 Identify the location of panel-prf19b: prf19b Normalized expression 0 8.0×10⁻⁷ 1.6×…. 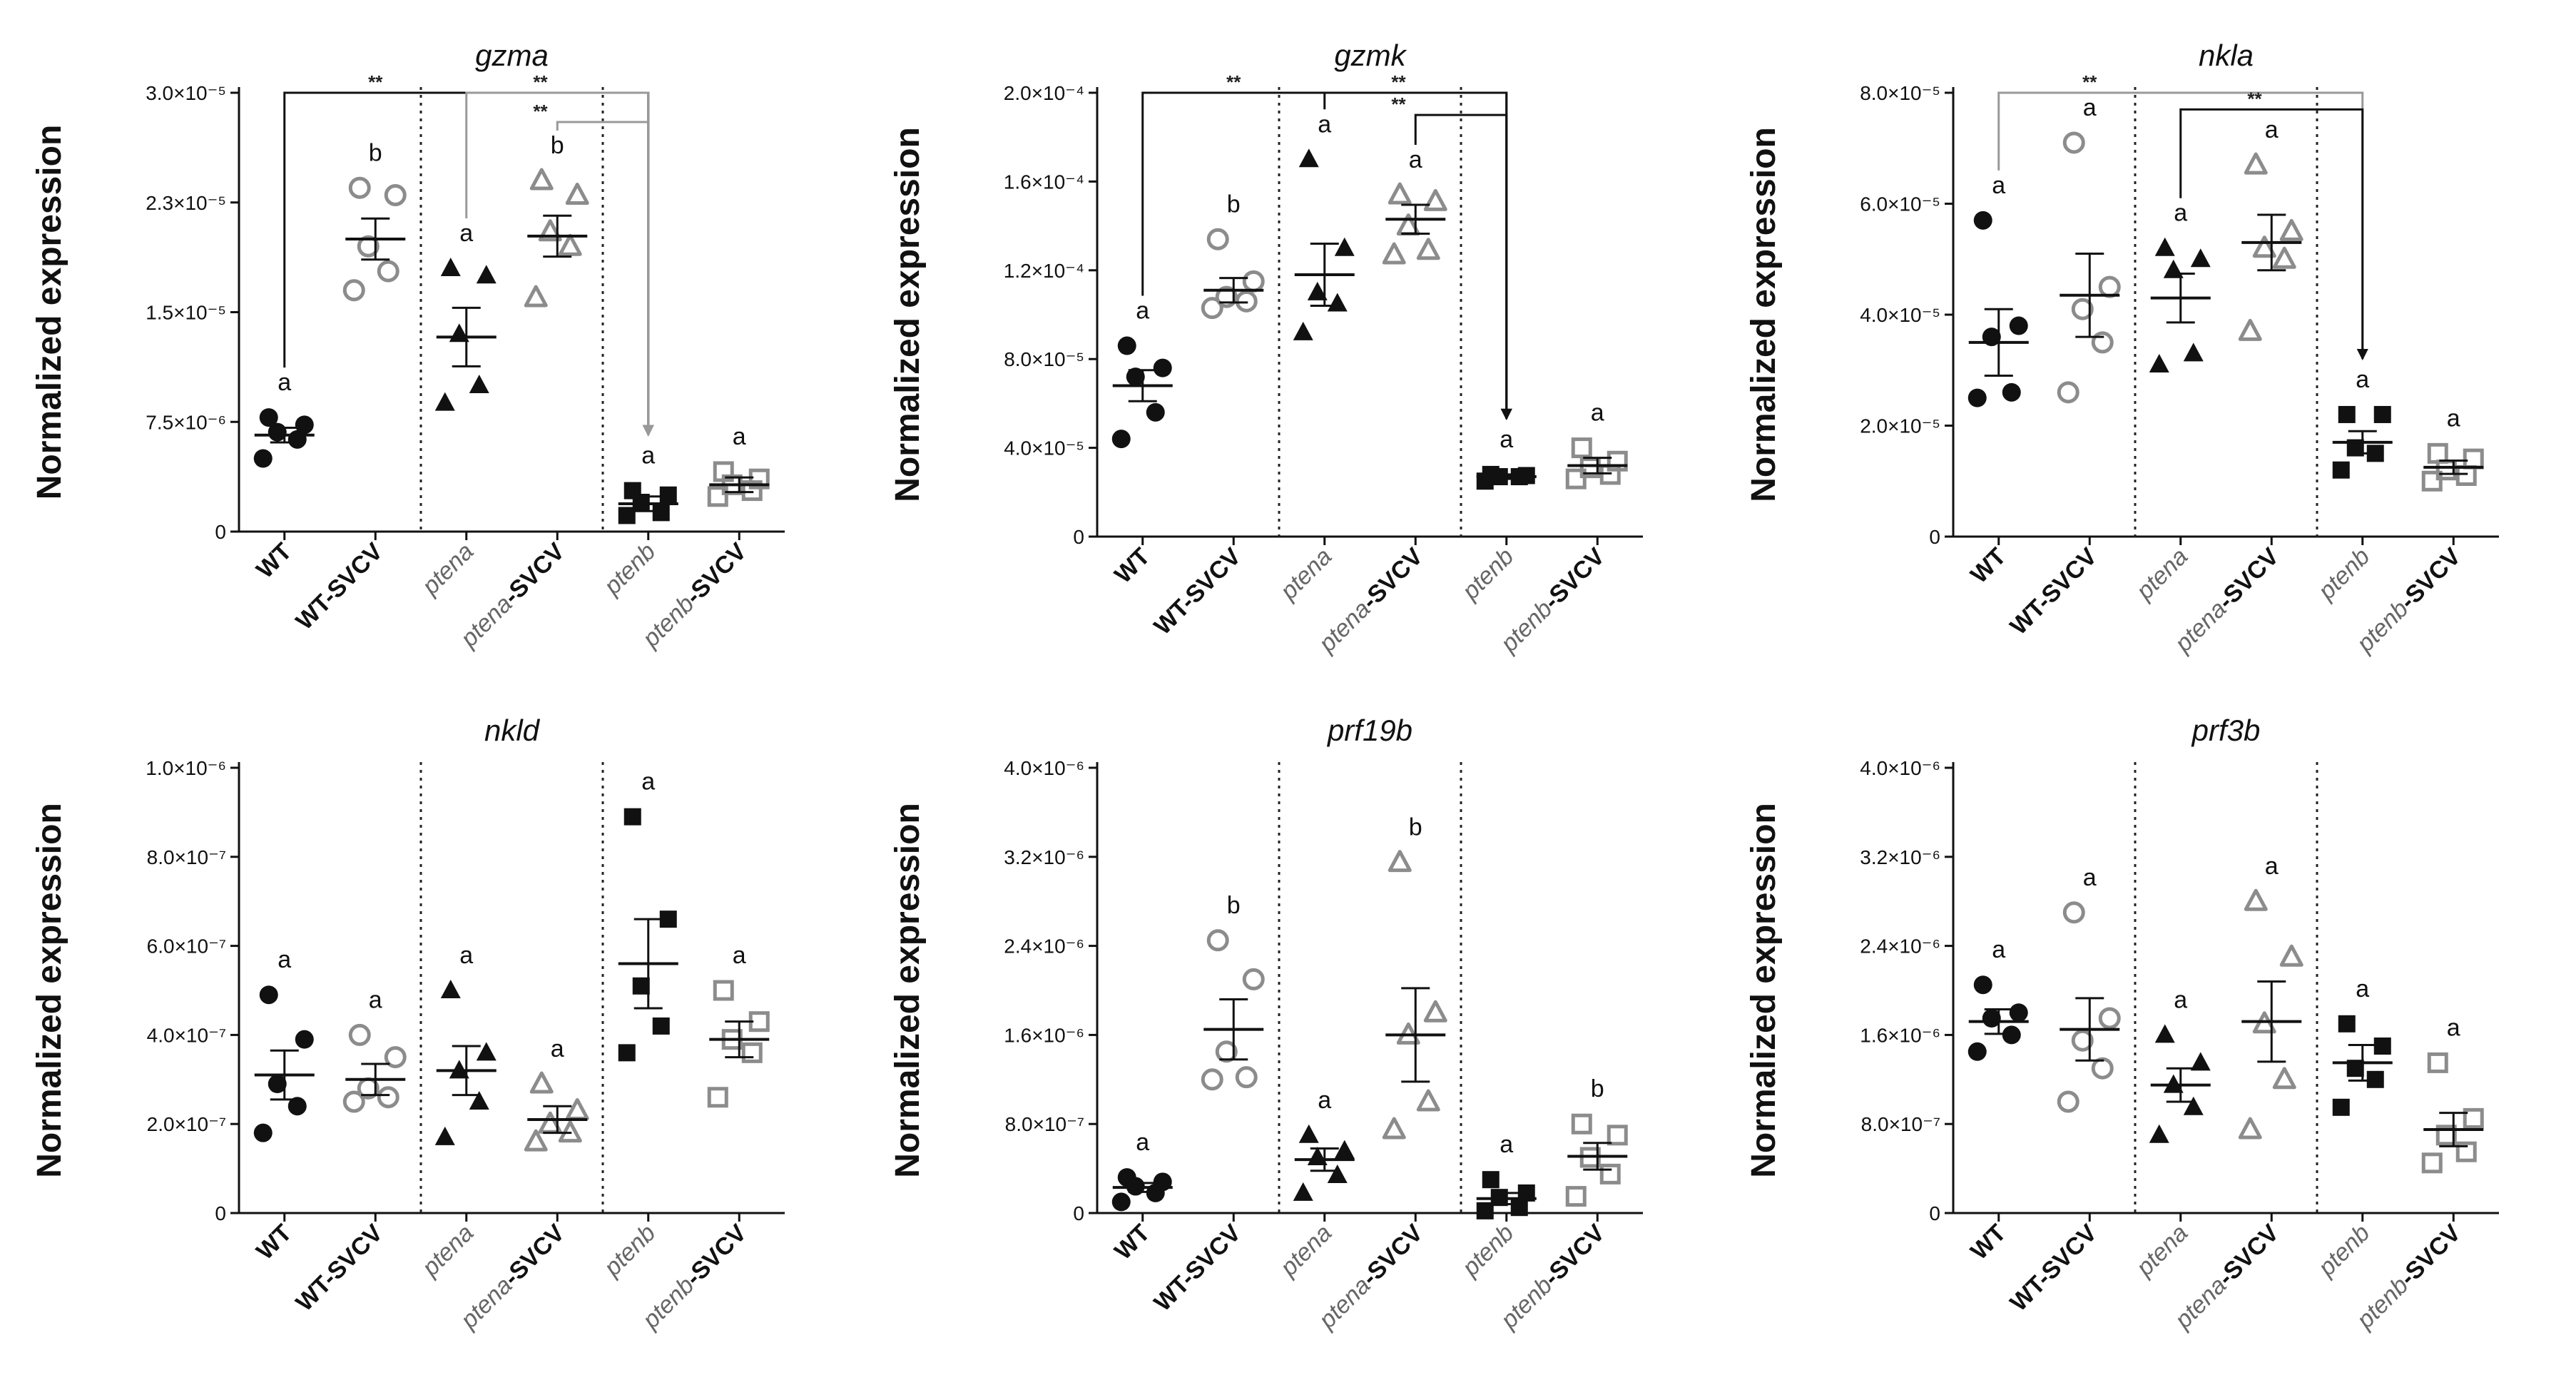
(1266, 1024).